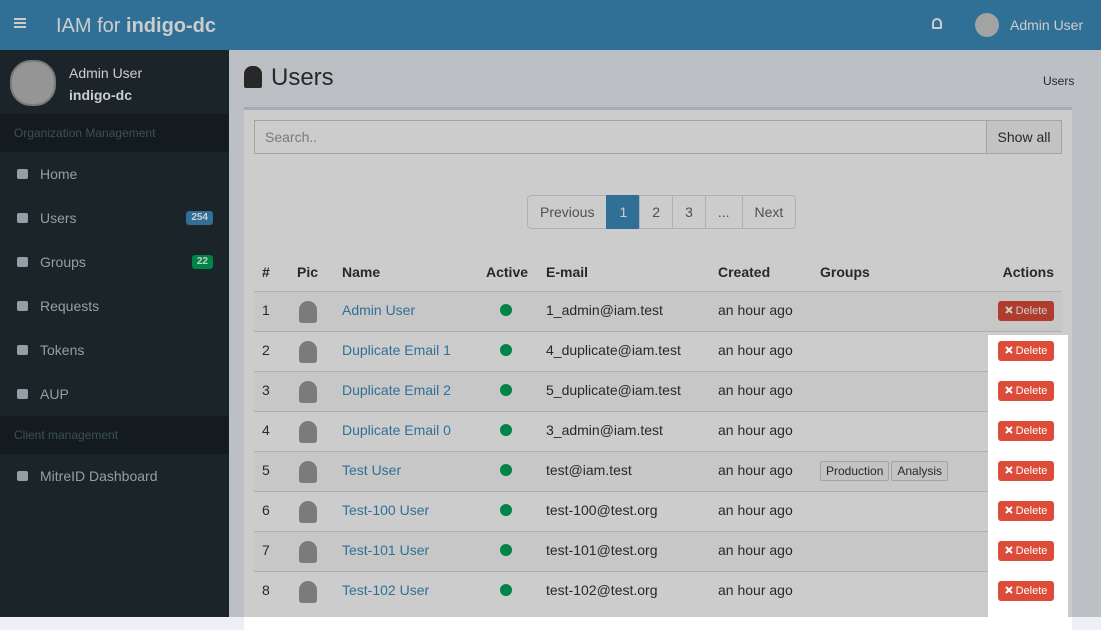 The height and width of the screenshot is (630, 1101). I want to click on menu-label: Home, so click(59, 174).